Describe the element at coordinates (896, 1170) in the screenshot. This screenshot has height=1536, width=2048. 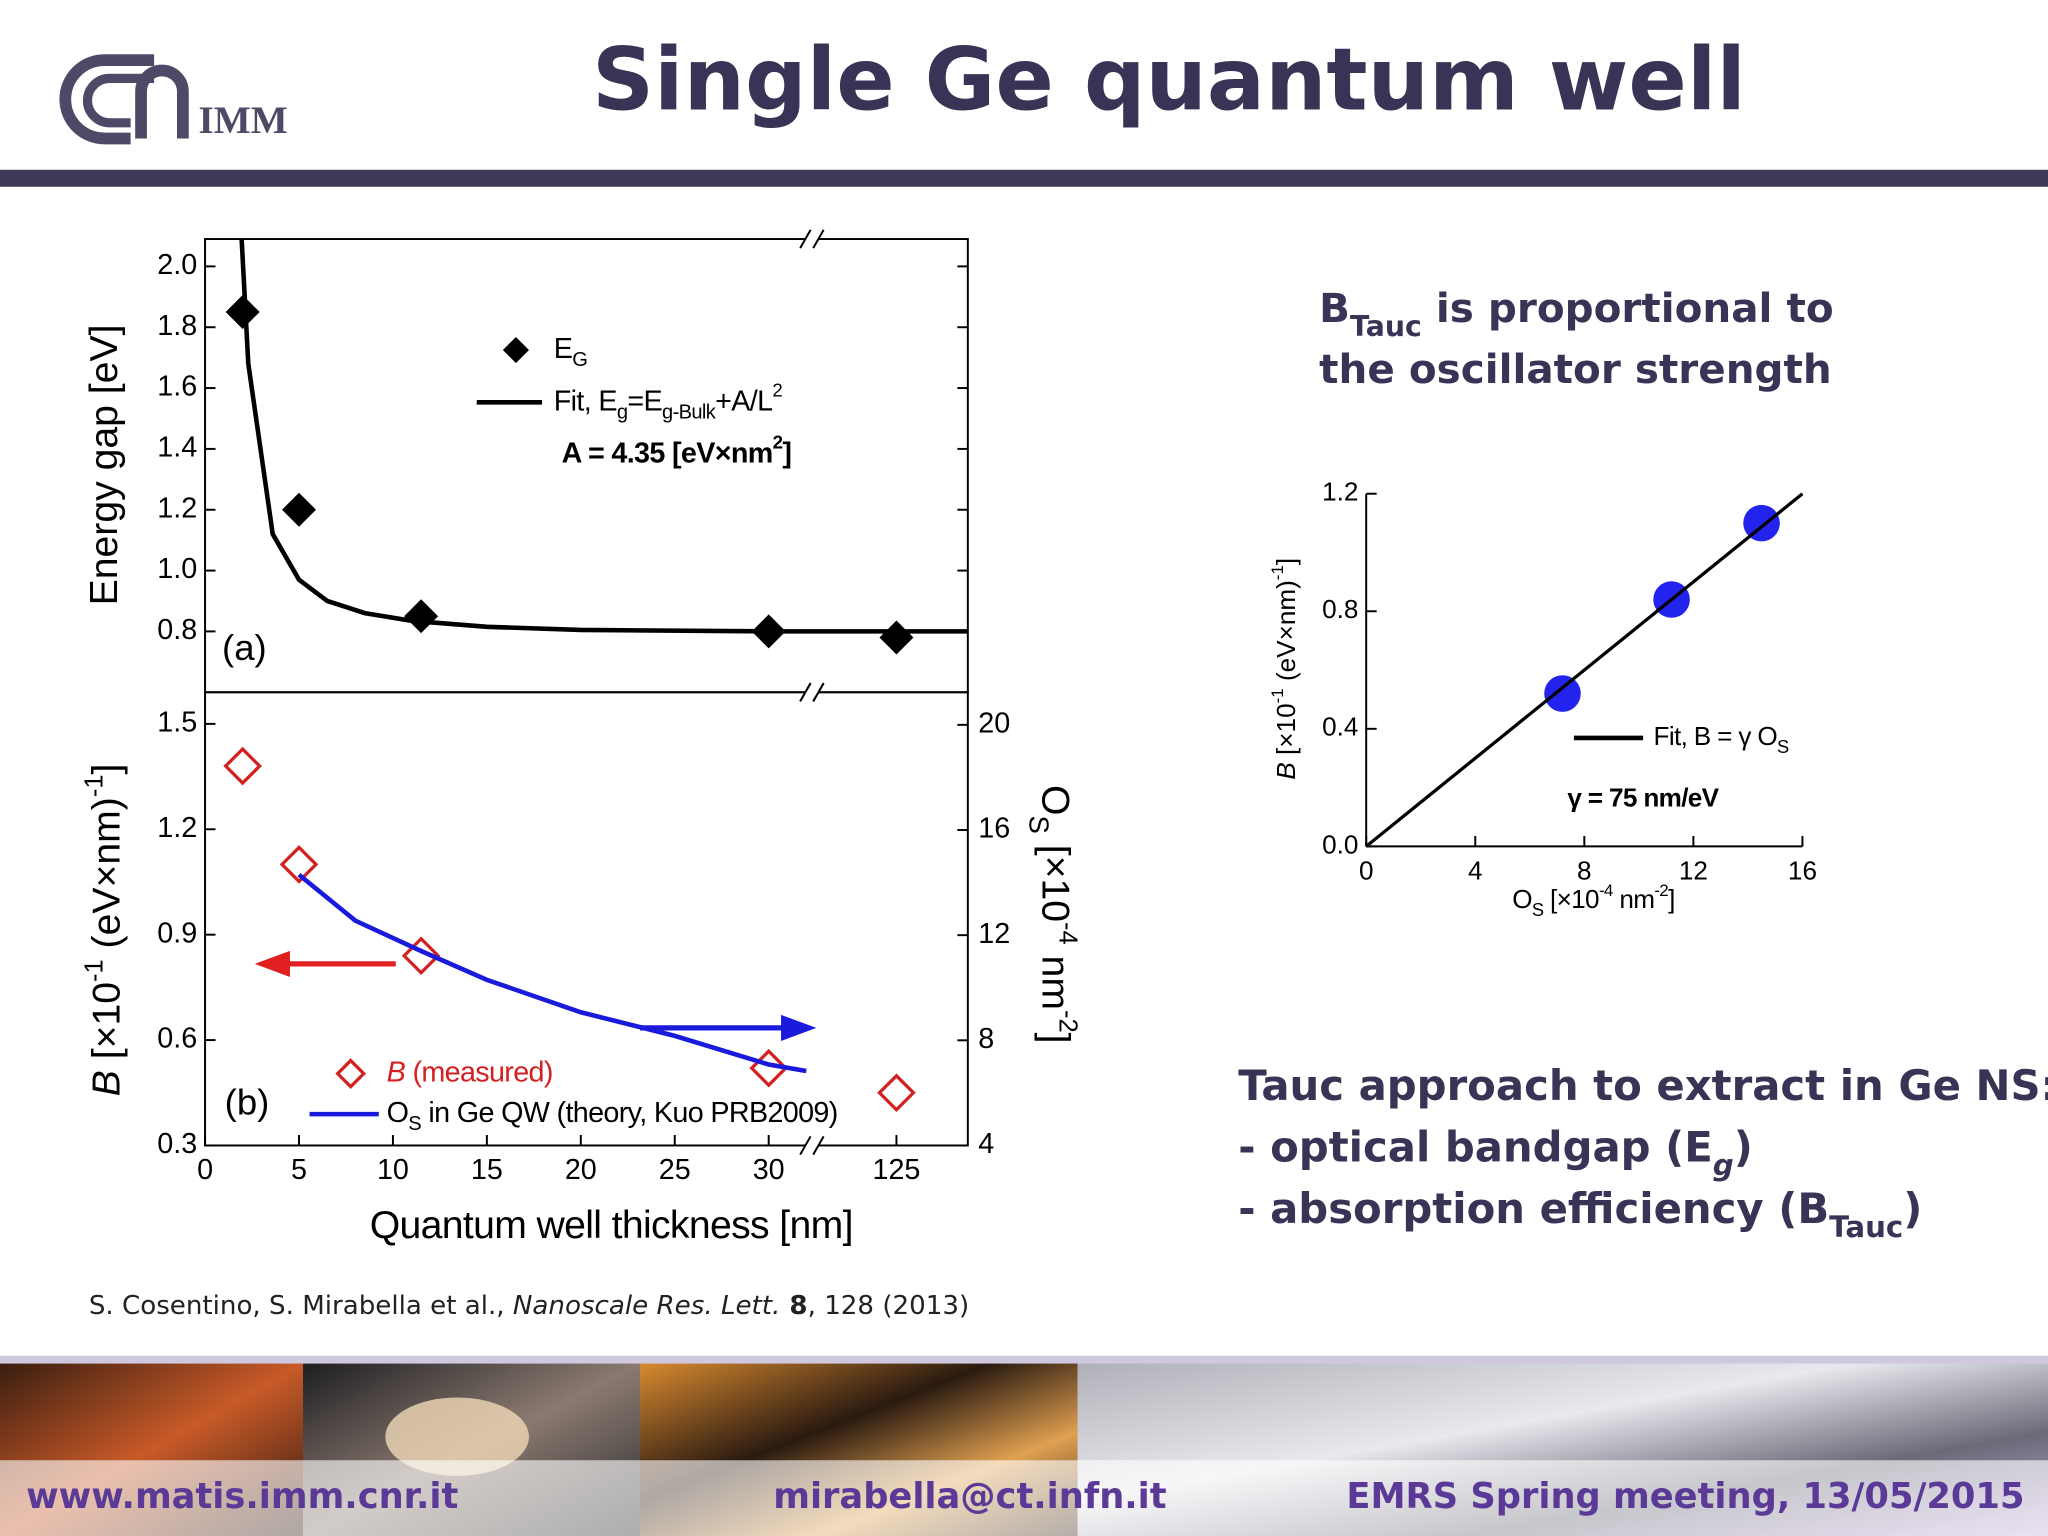
I see `x-tick-label: 125` at that location.